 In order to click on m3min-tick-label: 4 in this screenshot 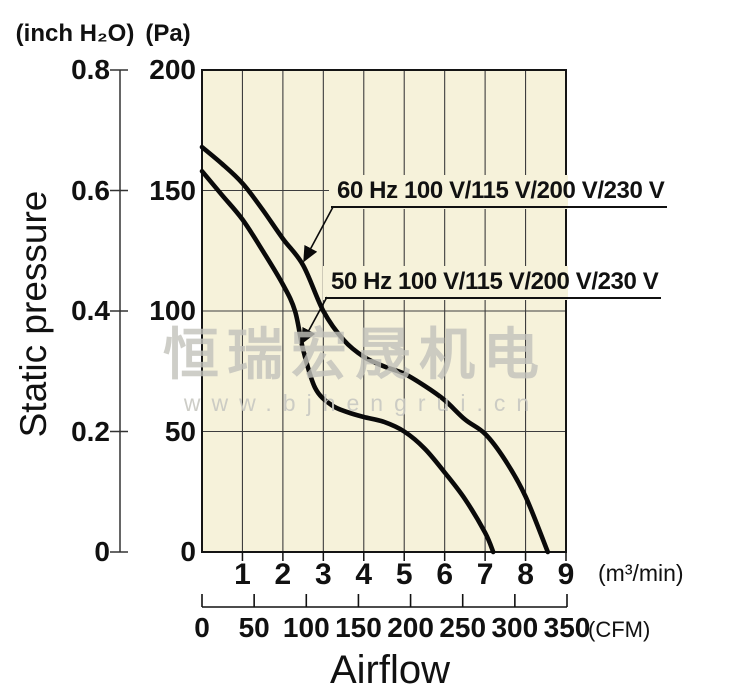, I will do `click(364, 574)`.